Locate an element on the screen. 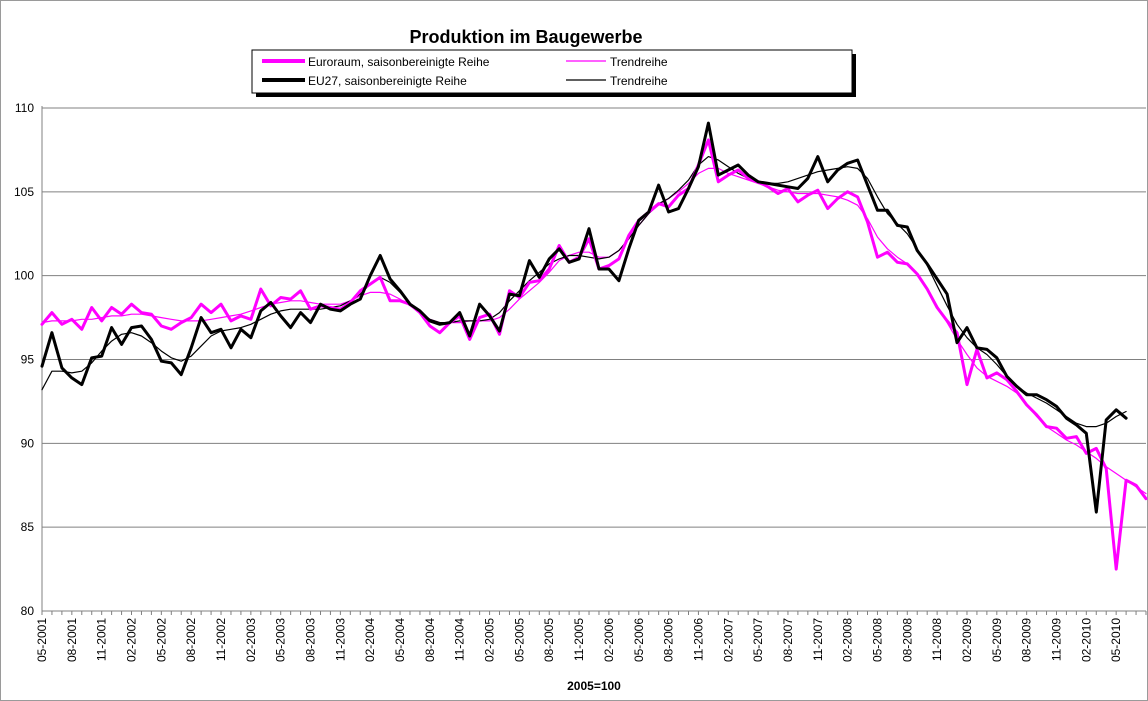 This screenshot has height=701, width=1148. y-tick-label: 95 is located at coordinates (28, 360).